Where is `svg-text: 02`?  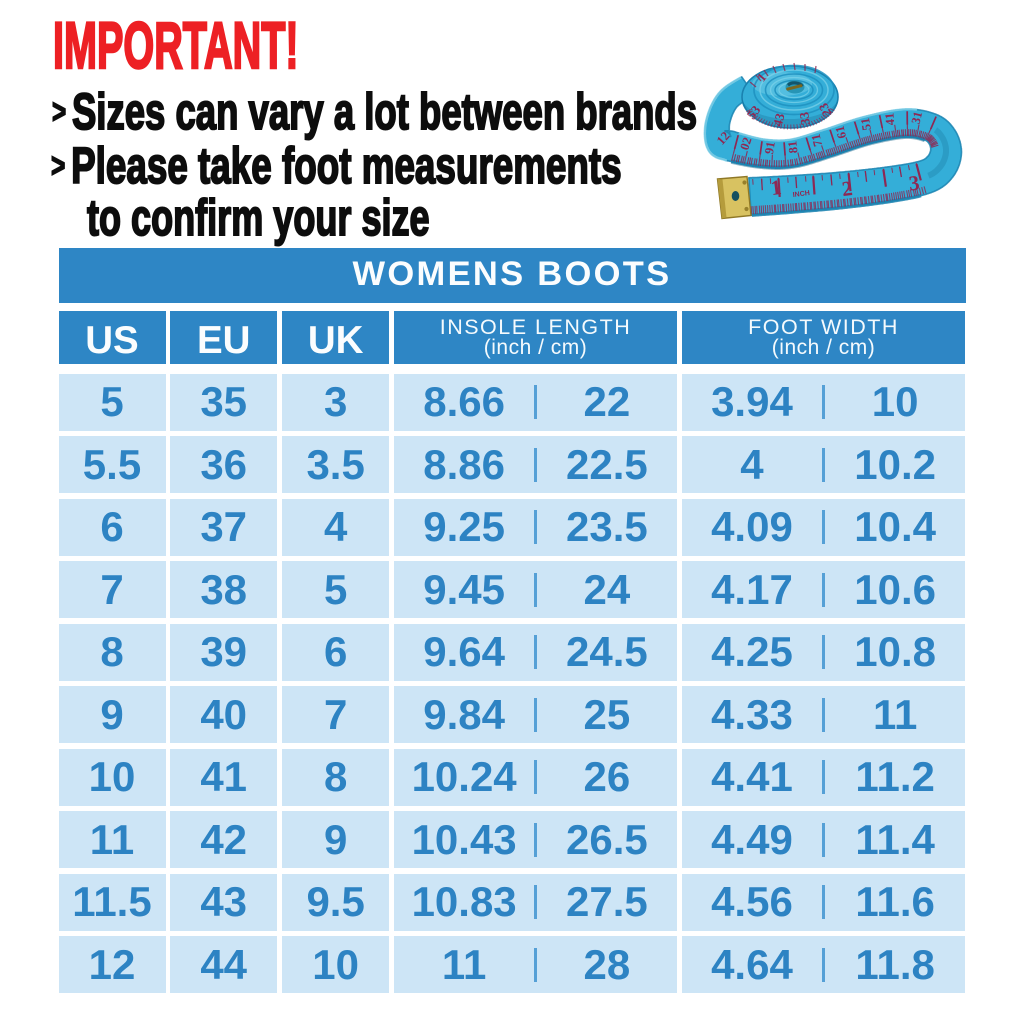
svg-text: 02 is located at coordinates (745, 144).